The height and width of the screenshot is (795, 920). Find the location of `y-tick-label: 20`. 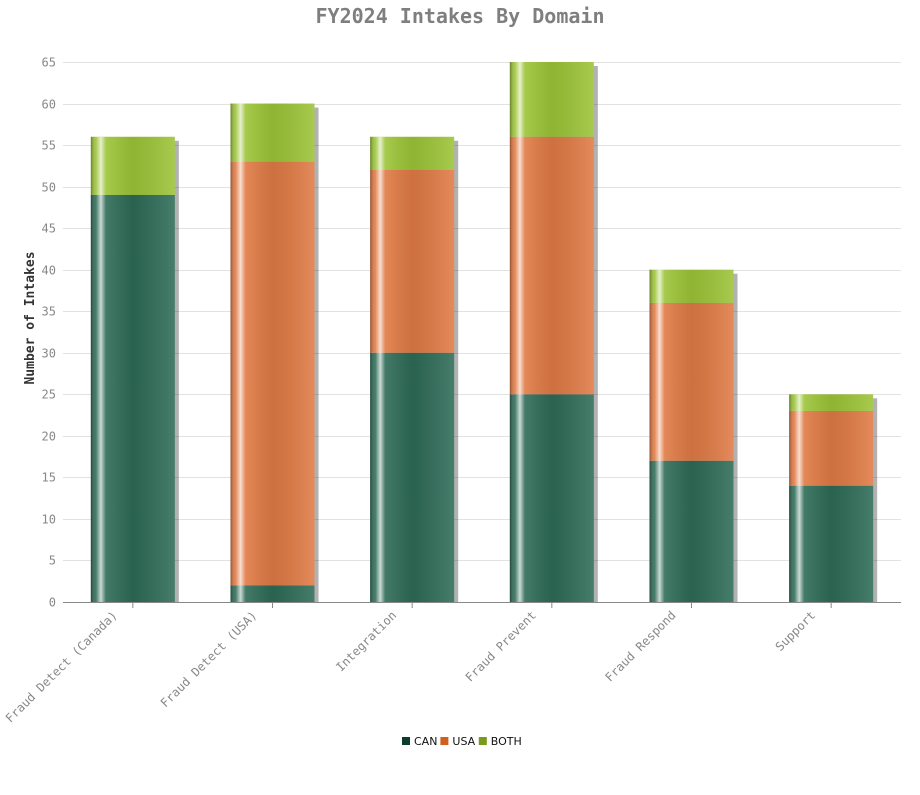

y-tick-label: 20 is located at coordinates (49, 437).